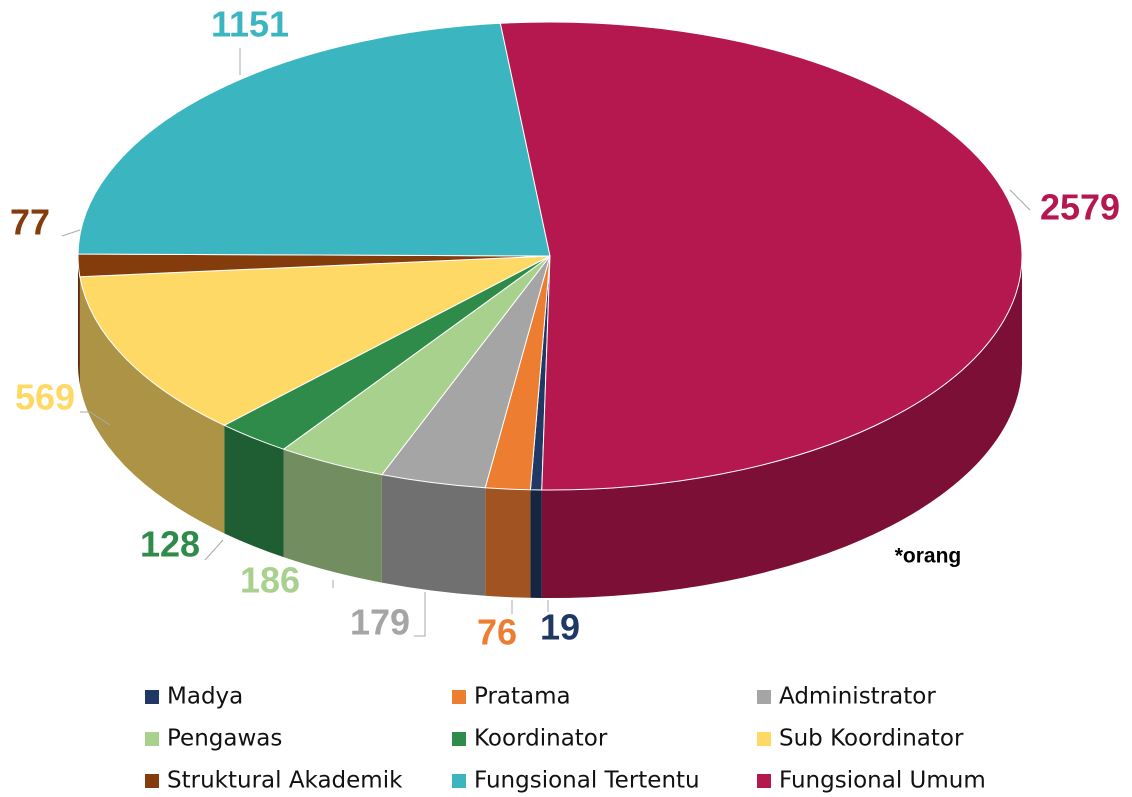 This screenshot has height=797, width=1132. Describe the element at coordinates (928, 556) in the screenshot. I see `annotation: *orang` at that location.